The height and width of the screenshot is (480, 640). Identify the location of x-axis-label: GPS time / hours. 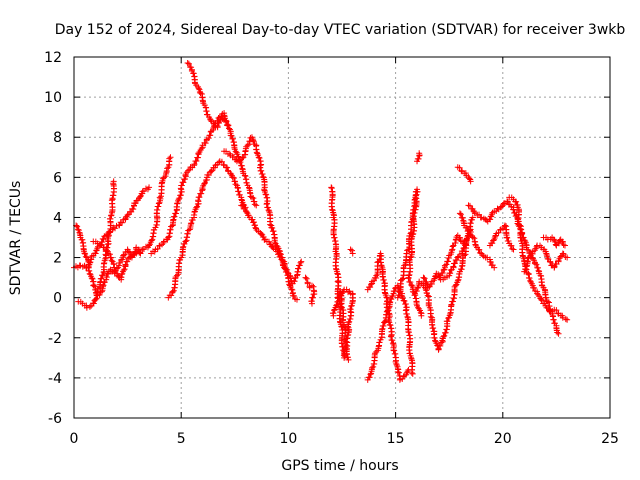
(339, 466).